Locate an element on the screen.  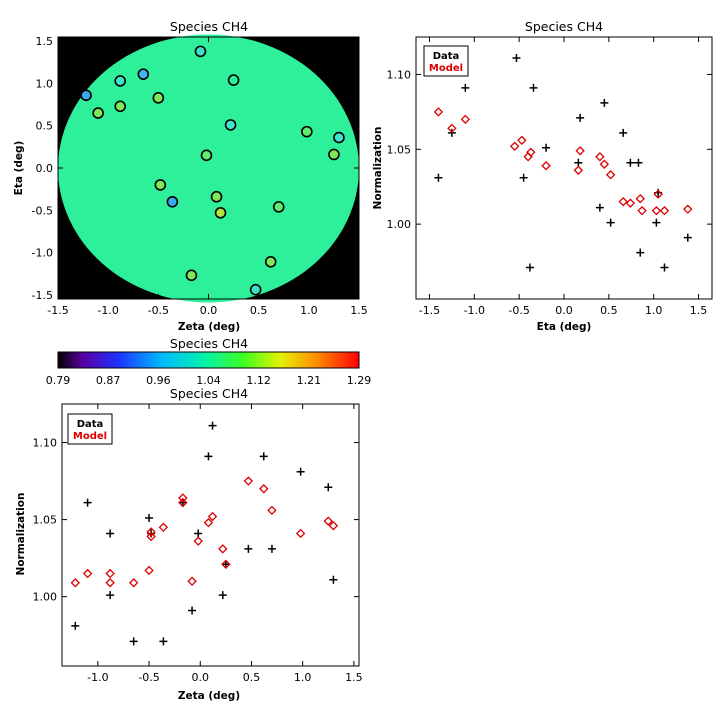
y-tick-label: 0.0 is located at coordinates (45, 168).